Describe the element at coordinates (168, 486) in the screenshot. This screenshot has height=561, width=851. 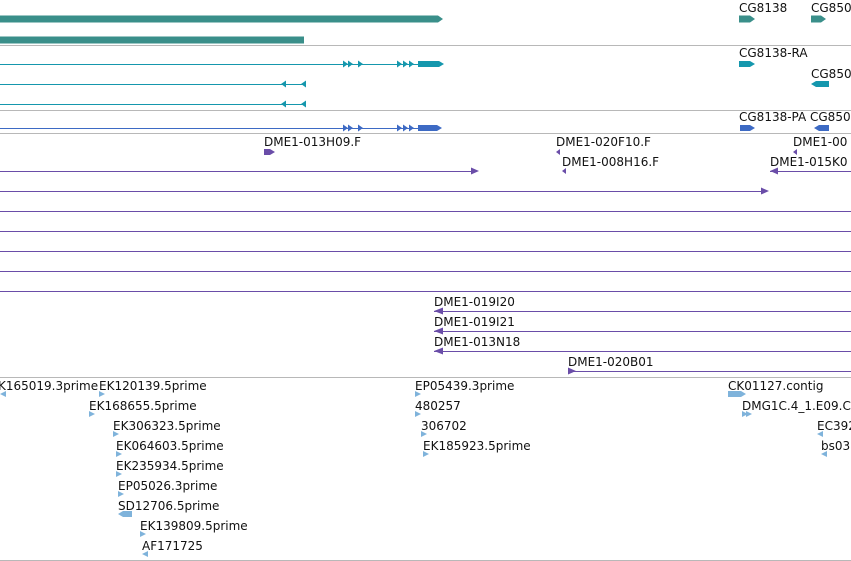
I see `feature-label-est: EP05026.3prime` at that location.